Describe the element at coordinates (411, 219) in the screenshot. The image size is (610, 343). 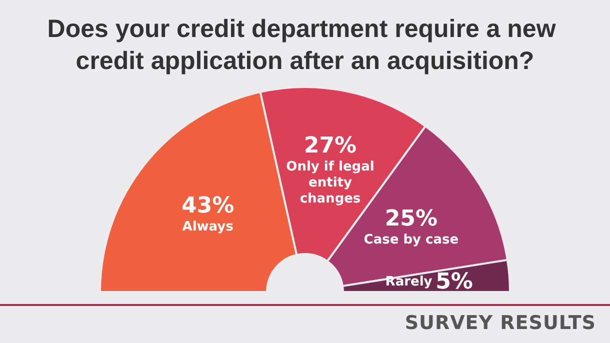
I see `data-label: 25%` at that location.